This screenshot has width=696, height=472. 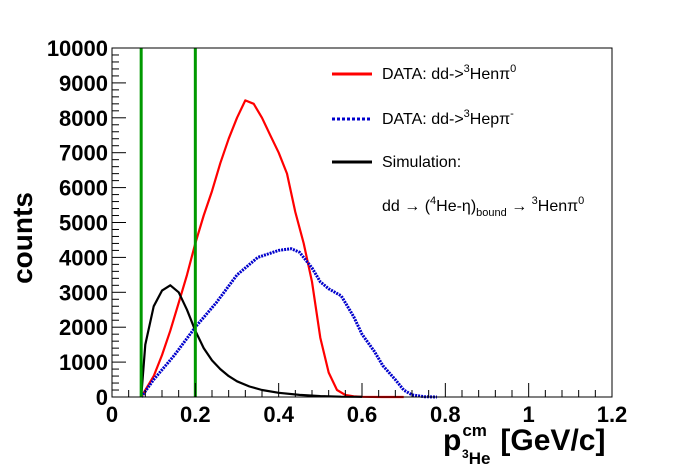 What do you see at coordinates (465, 454) in the screenshot?
I see `x-axis-title-sub-pre: 3` at bounding box center [465, 454].